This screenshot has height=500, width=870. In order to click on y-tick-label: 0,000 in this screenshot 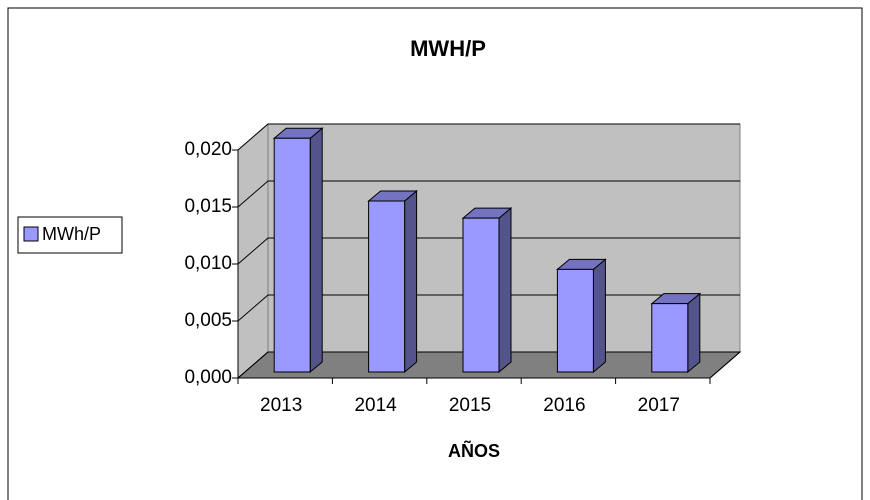, I will do `click(208, 377)`.